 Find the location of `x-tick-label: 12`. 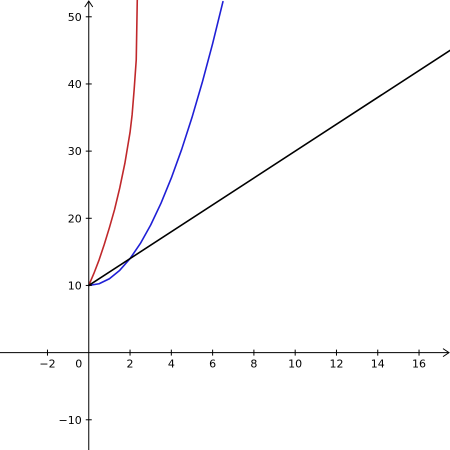

x-tick-label: 12 is located at coordinates (336, 364).